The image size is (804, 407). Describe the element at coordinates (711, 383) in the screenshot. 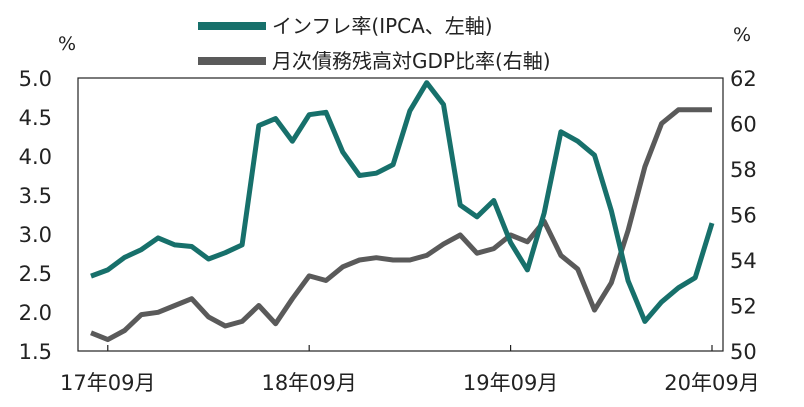

I see `x-tick-label: 20年09月` at that location.